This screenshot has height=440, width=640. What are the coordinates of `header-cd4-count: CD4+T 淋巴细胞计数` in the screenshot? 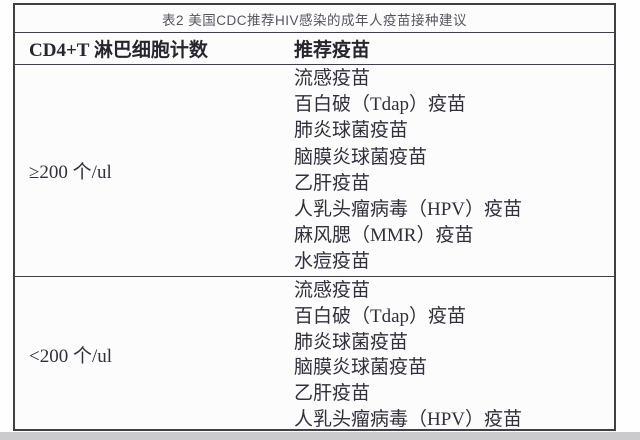 It's located at (118, 50).